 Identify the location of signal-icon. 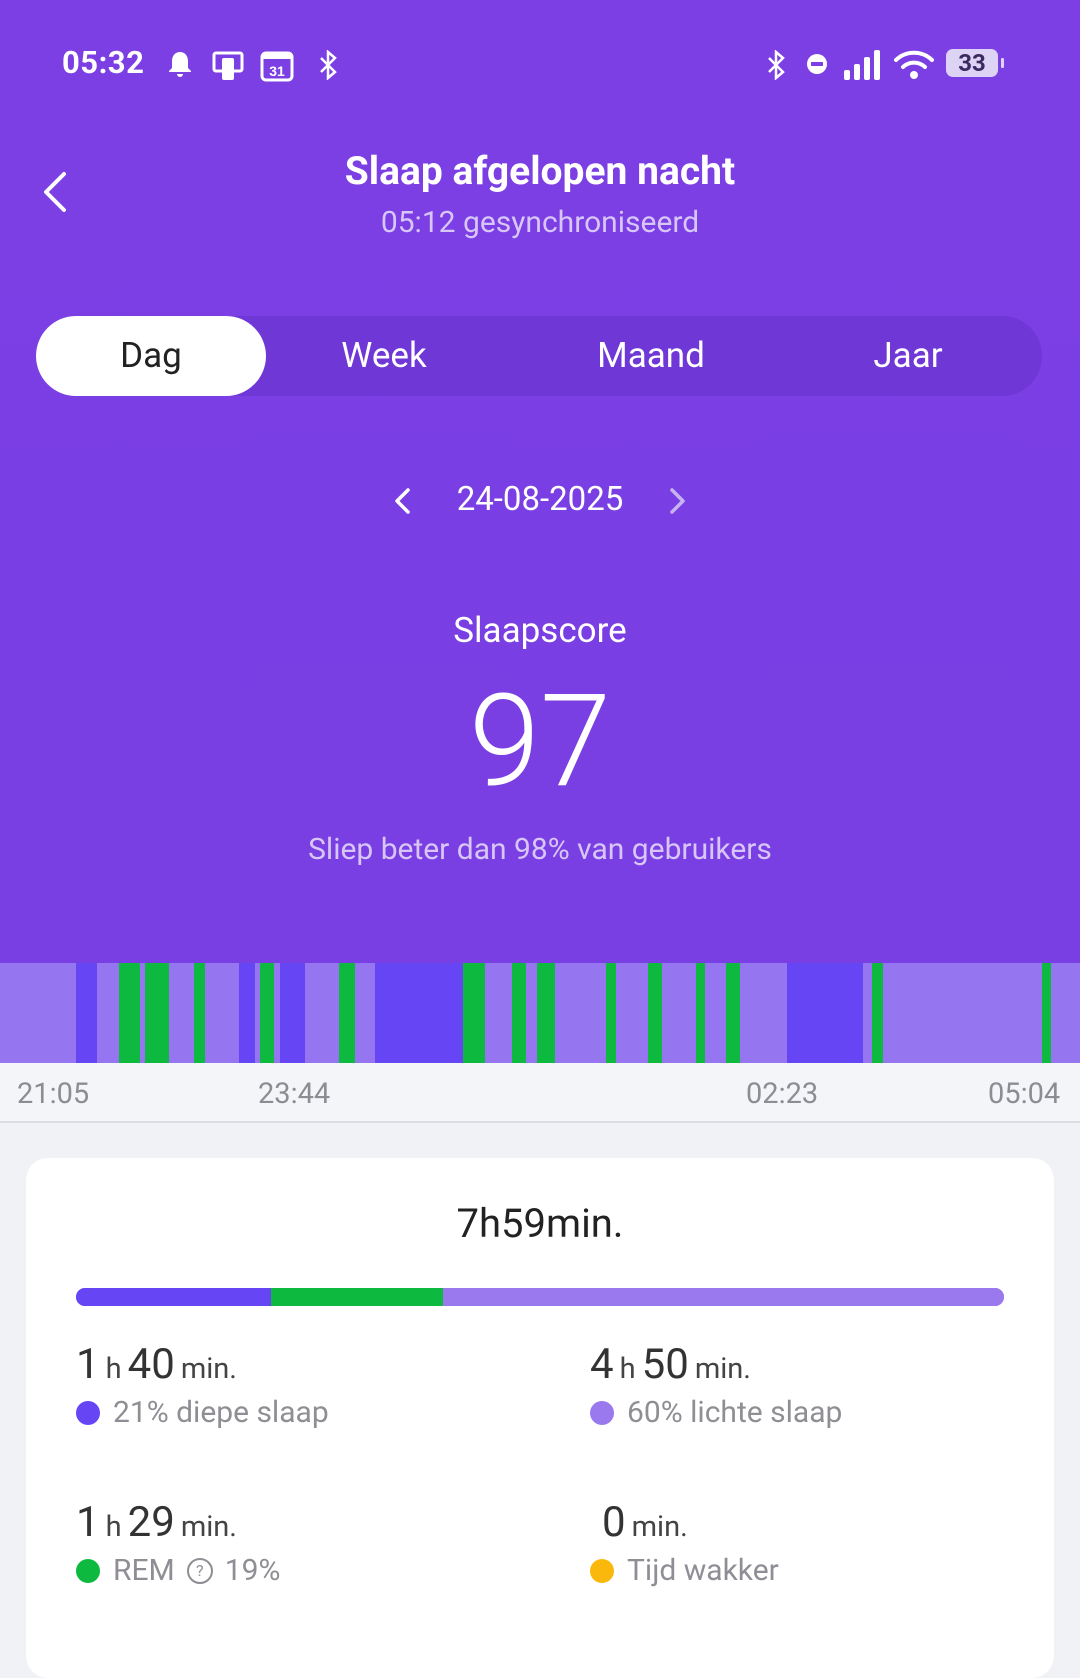
(862, 65).